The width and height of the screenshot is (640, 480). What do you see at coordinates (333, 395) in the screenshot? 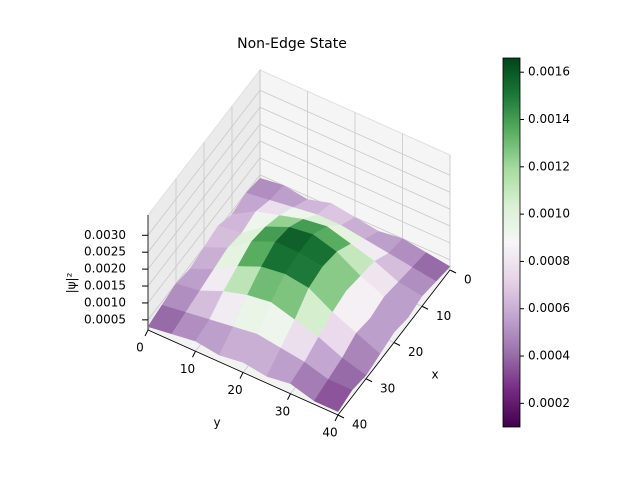
I see `surface-patch` at bounding box center [333, 395].